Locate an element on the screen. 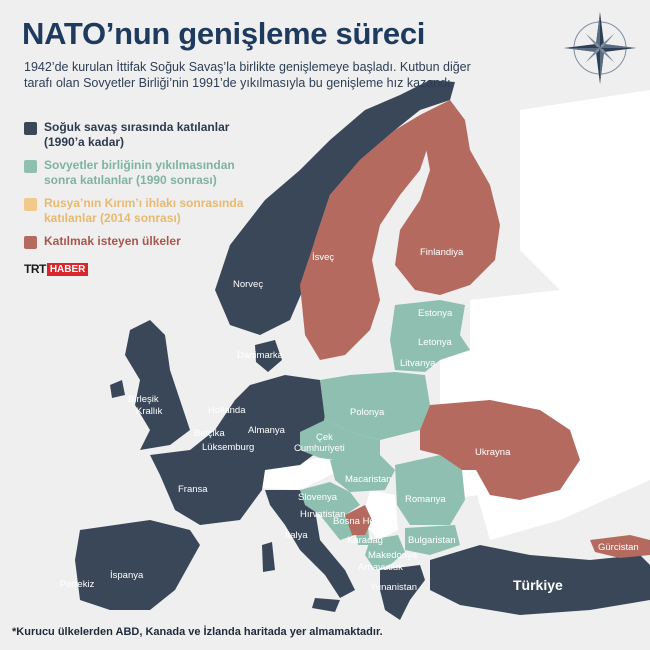  label-ukrayna: Ukrayna is located at coordinates (493, 452).